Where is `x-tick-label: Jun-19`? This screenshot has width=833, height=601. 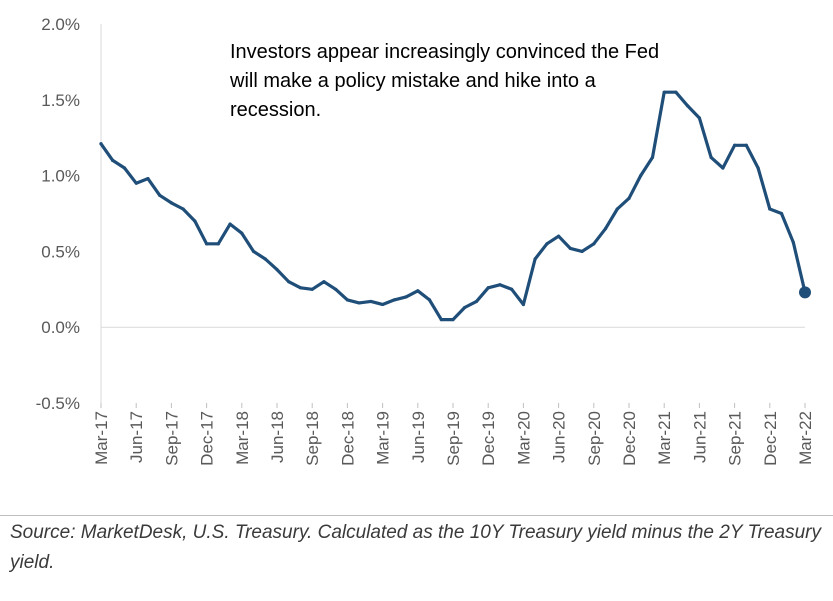 x-tick-label: Jun-19 is located at coordinates (418, 437).